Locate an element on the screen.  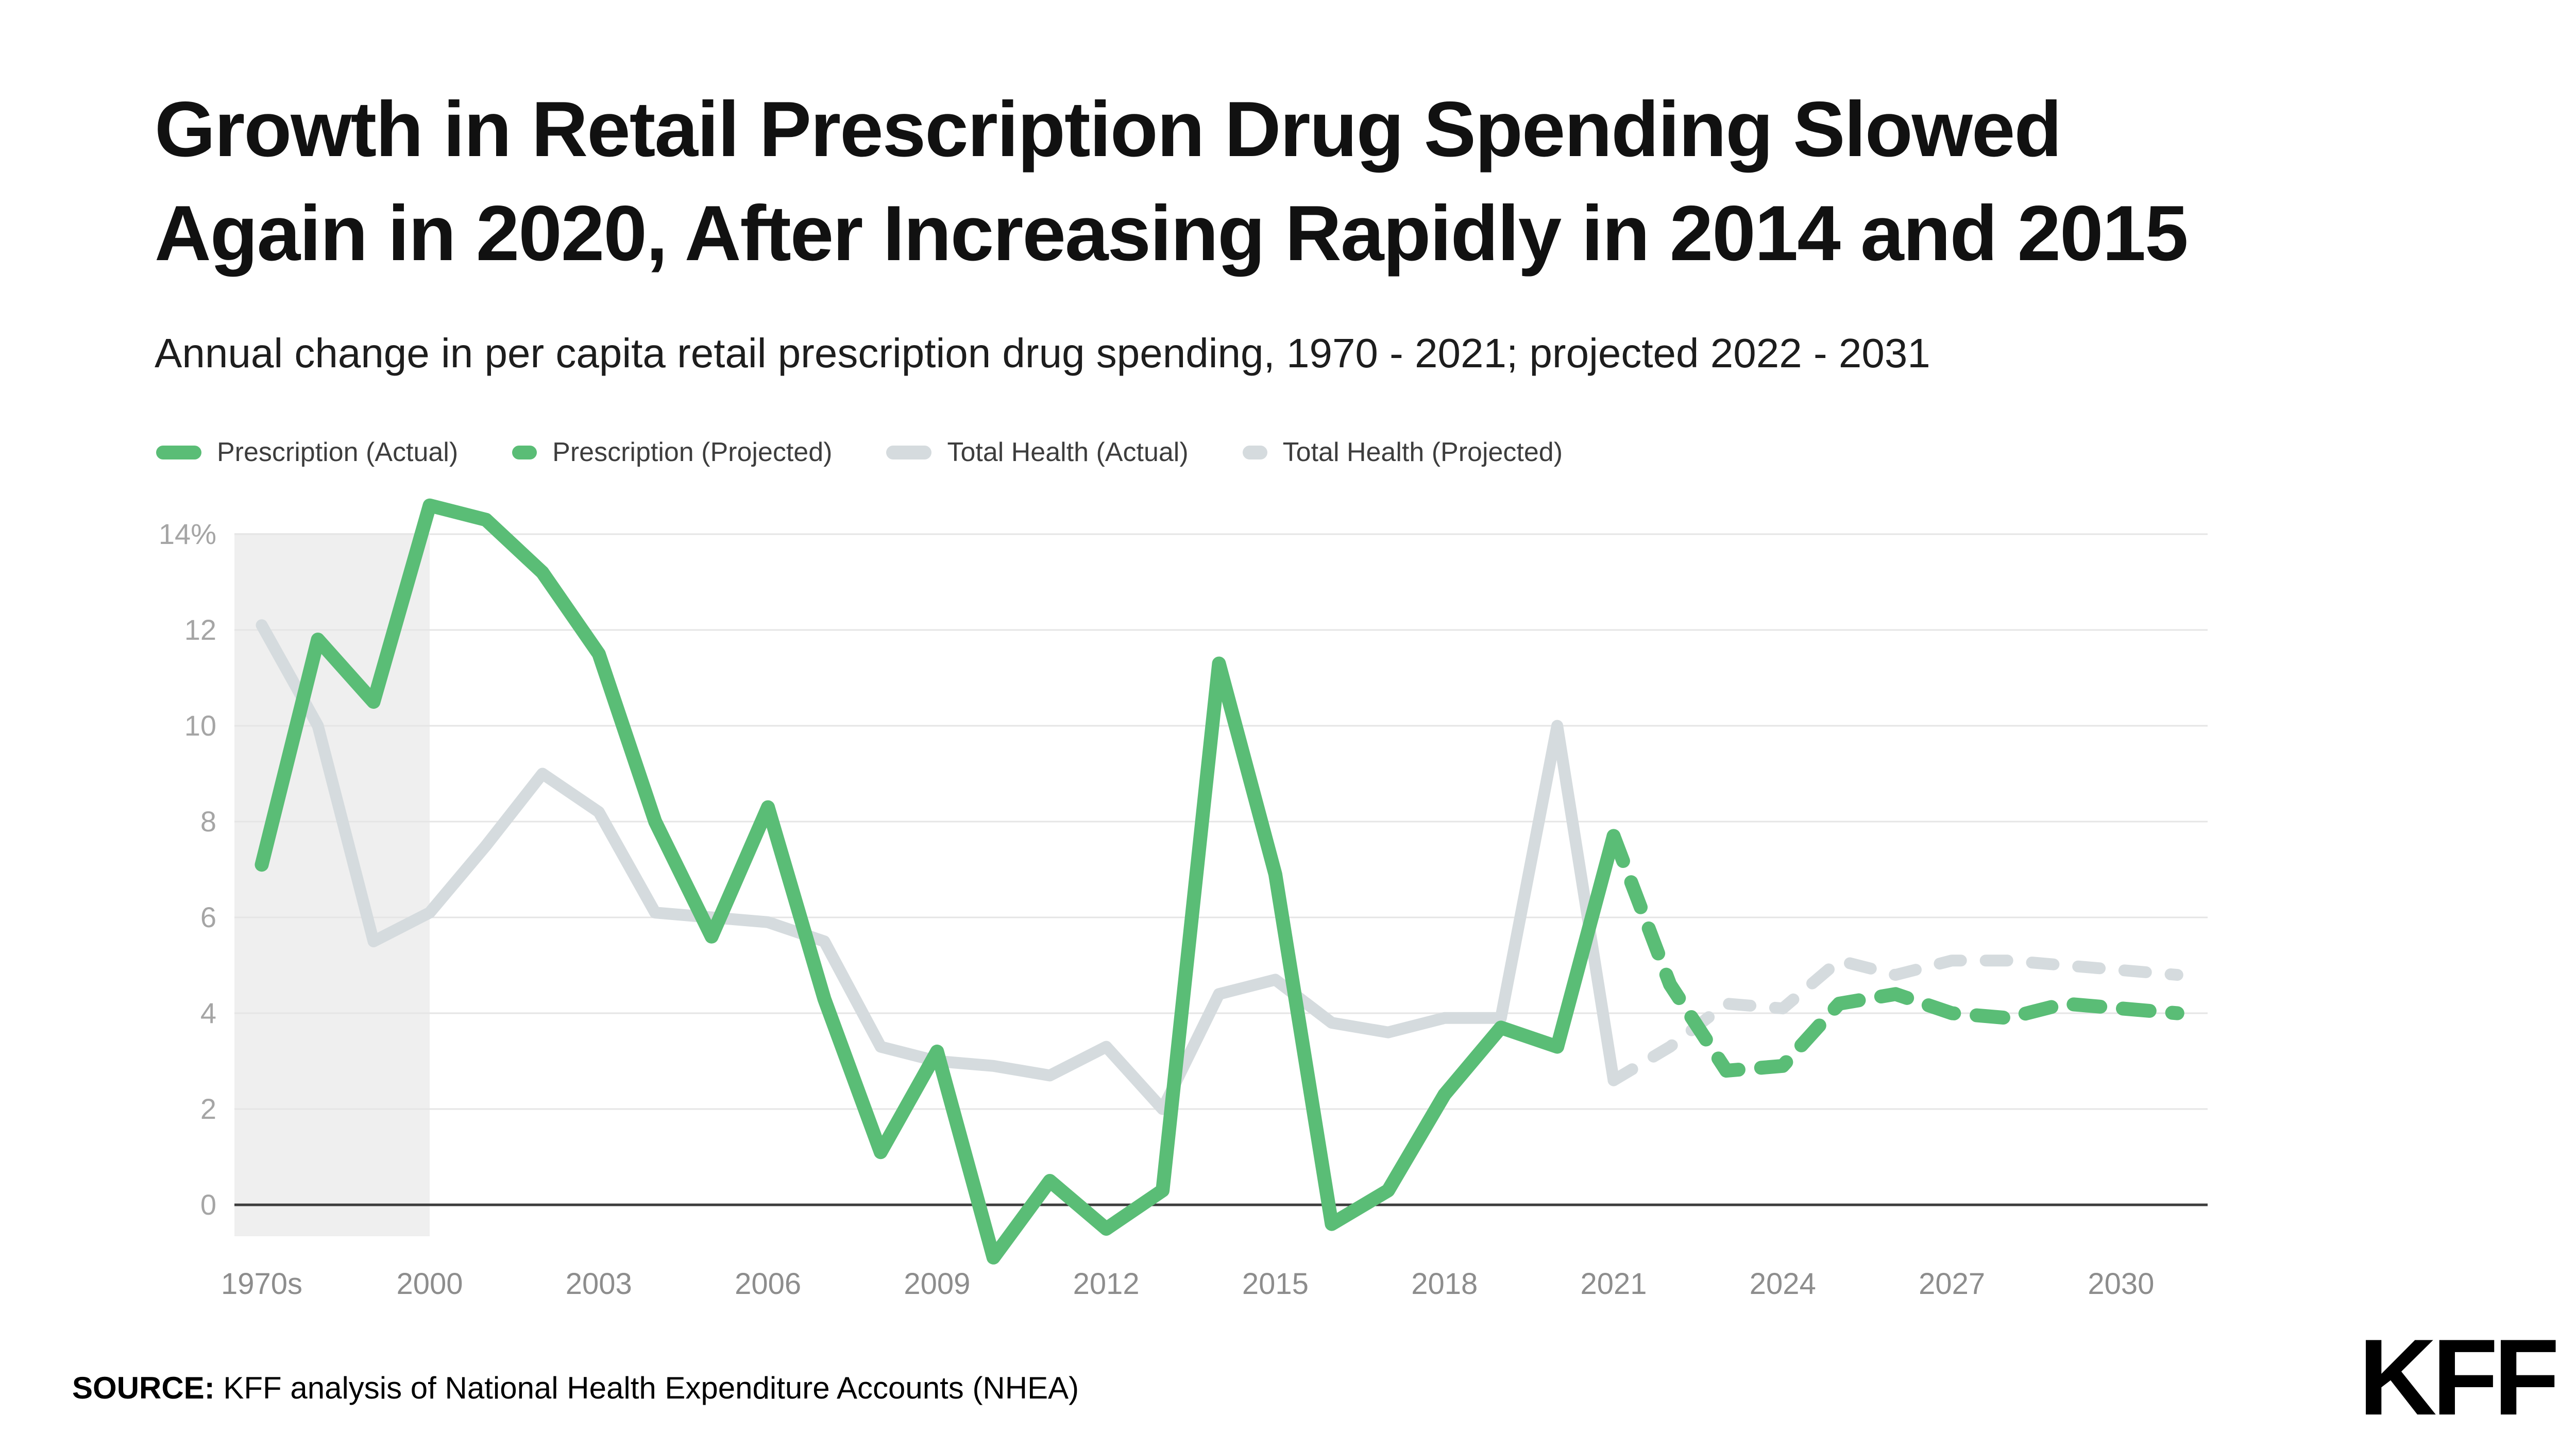
legend-item-prescription-projected: Prescription (Projected) is located at coordinates (672, 452).